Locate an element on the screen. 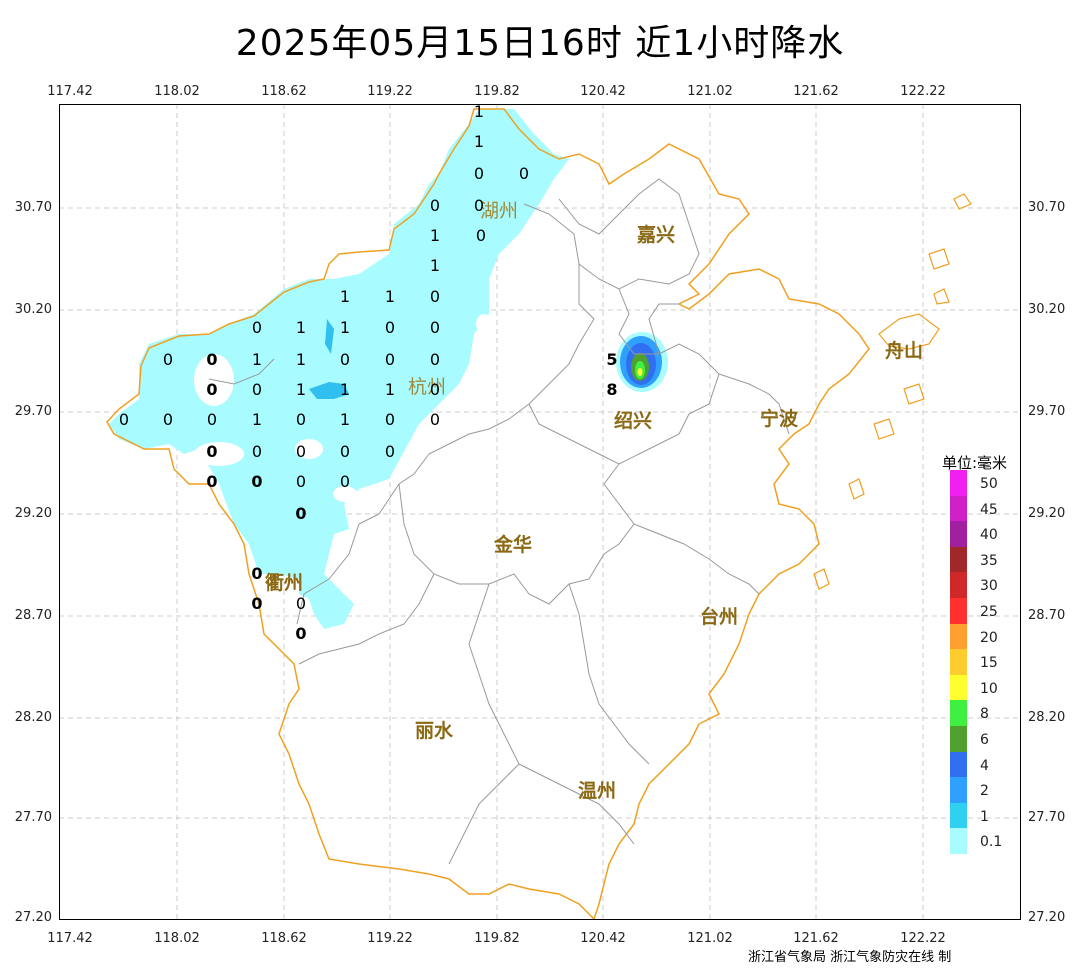 Image resolution: width=1080 pixels, height=971 pixels. legend-label: 1 is located at coordinates (984, 816).